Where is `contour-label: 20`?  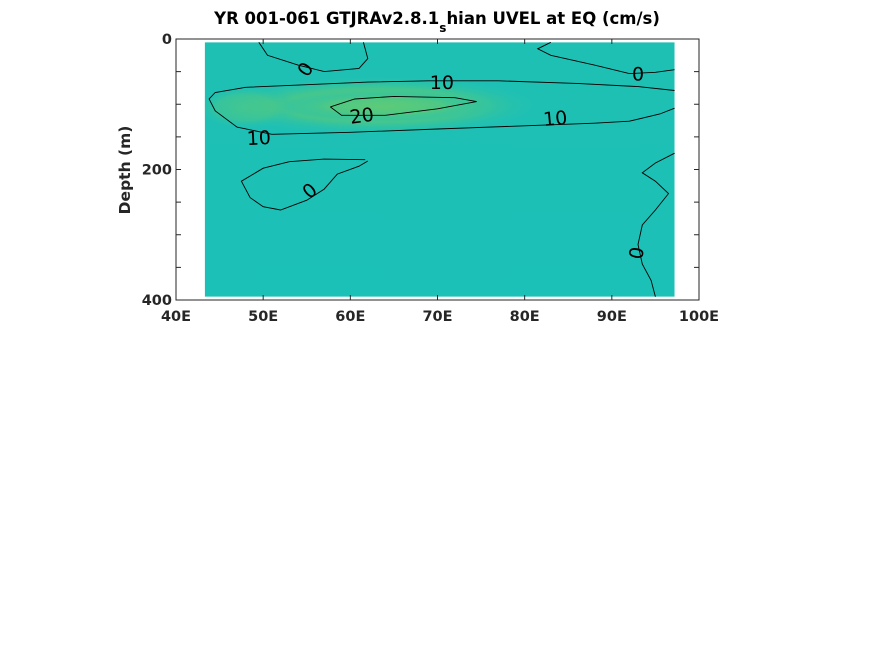 contour-label: 20 is located at coordinates (361, 116).